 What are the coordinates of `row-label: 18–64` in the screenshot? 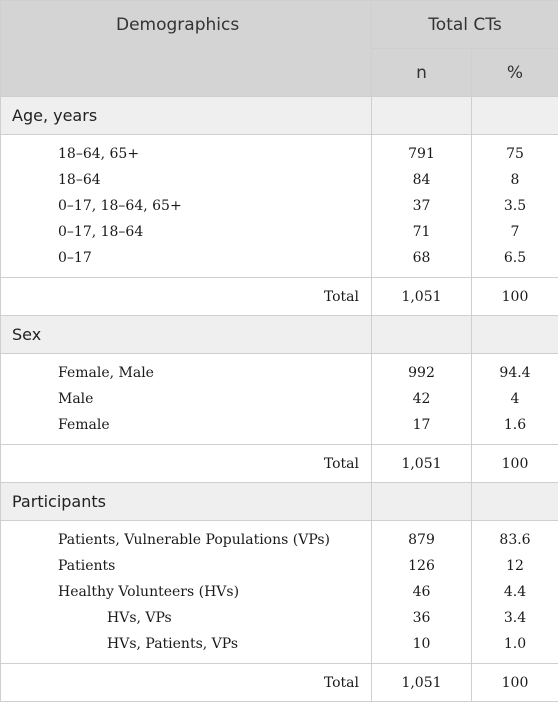 It's located at (186, 180).